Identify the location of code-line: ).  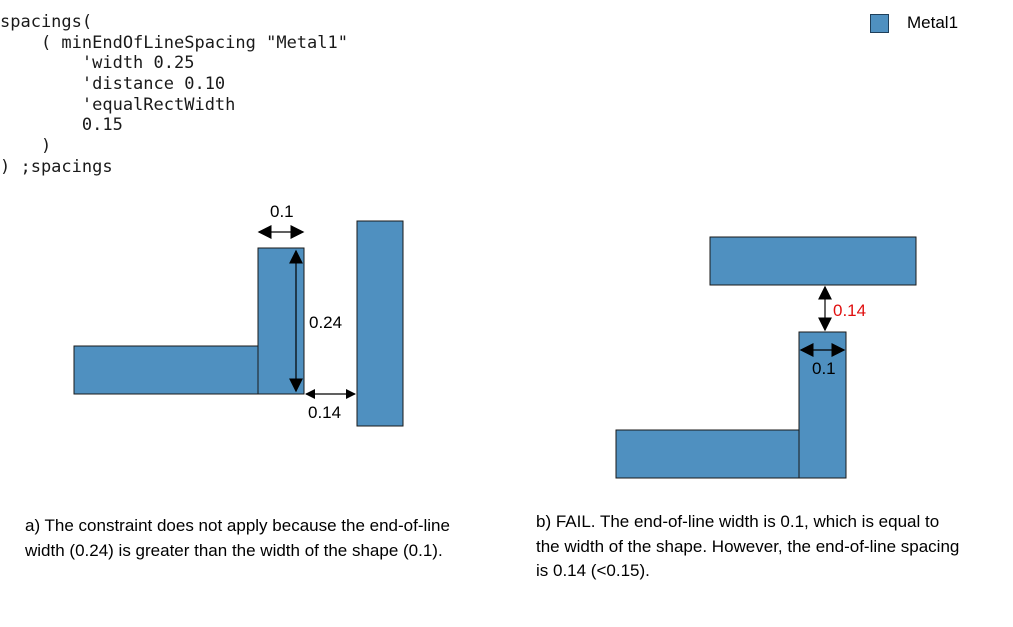
(26, 146).